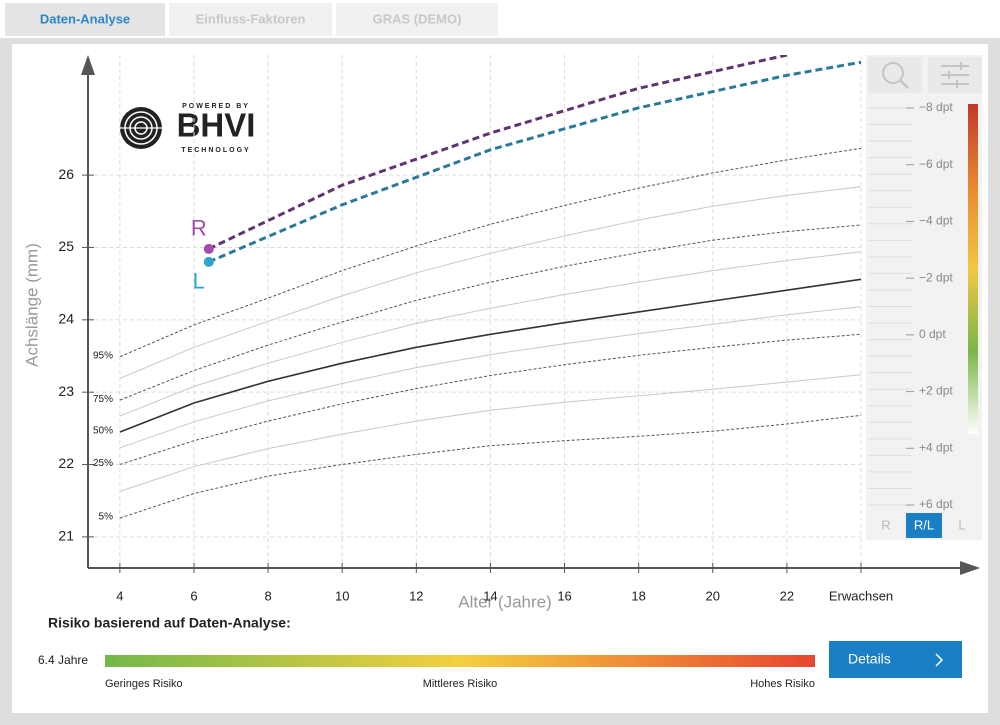 The height and width of the screenshot is (725, 1000). What do you see at coordinates (936, 504) in the screenshot?
I see `dpt-tick-label: +6 dpt` at bounding box center [936, 504].